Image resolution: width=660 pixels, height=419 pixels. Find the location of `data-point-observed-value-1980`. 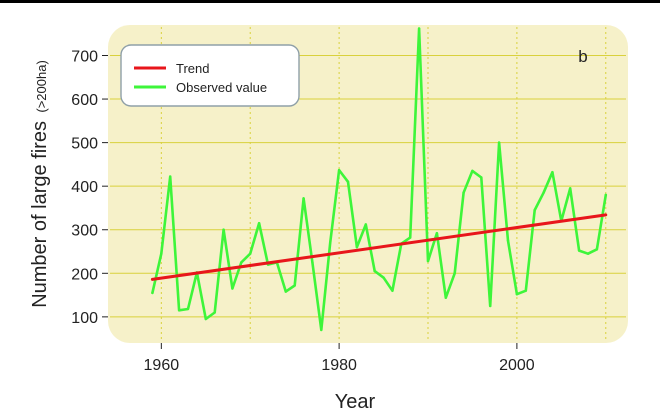

data-point-observed-value-1980 is located at coordinates (339, 170).